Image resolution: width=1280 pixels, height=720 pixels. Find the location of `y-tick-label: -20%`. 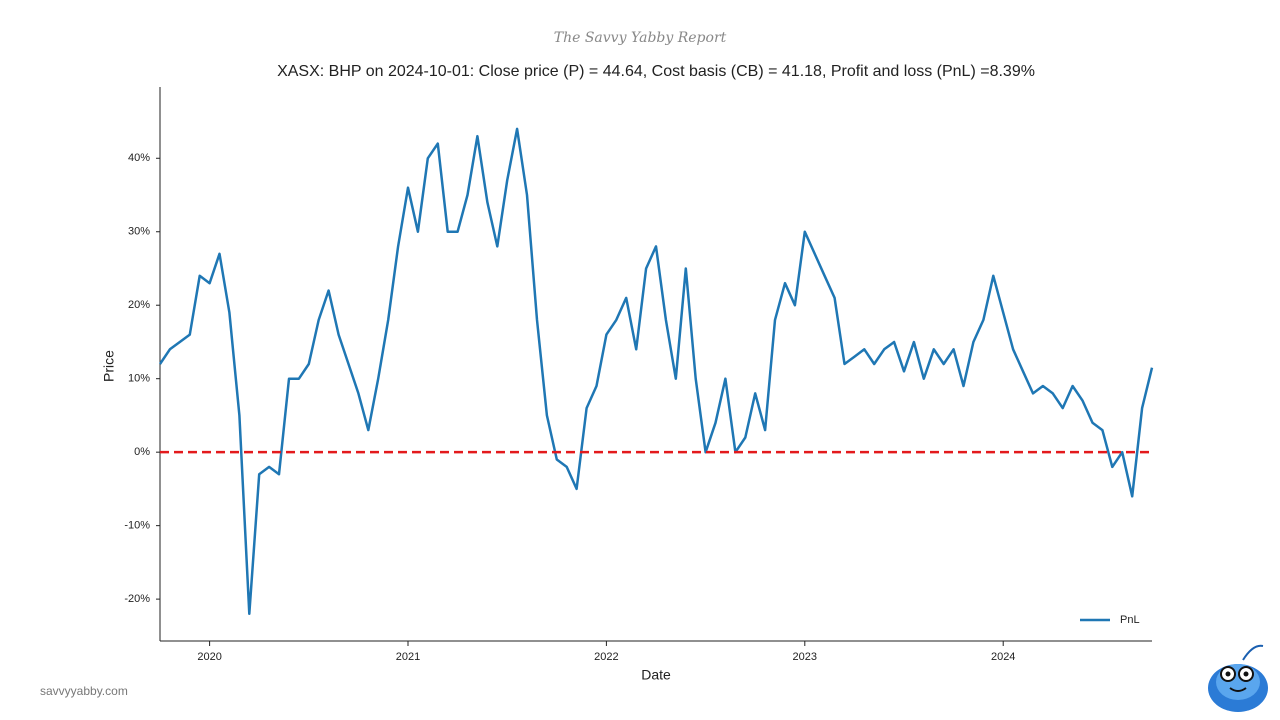

y-tick-label: -20% is located at coordinates (137, 599).